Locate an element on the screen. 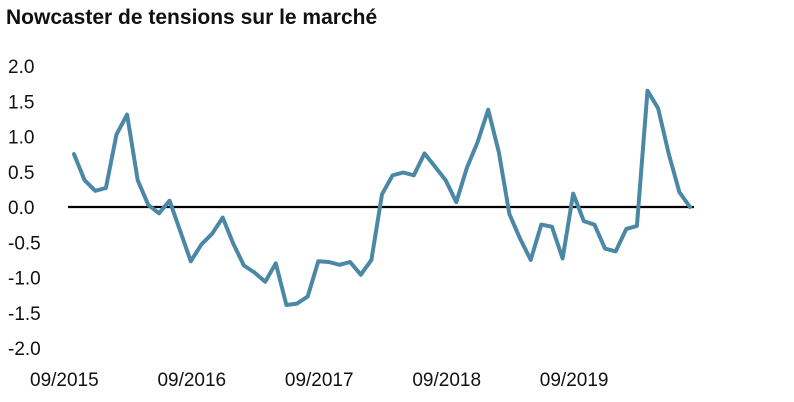 The height and width of the screenshot is (402, 794). y-tick-label: 1.5 is located at coordinates (21, 102).